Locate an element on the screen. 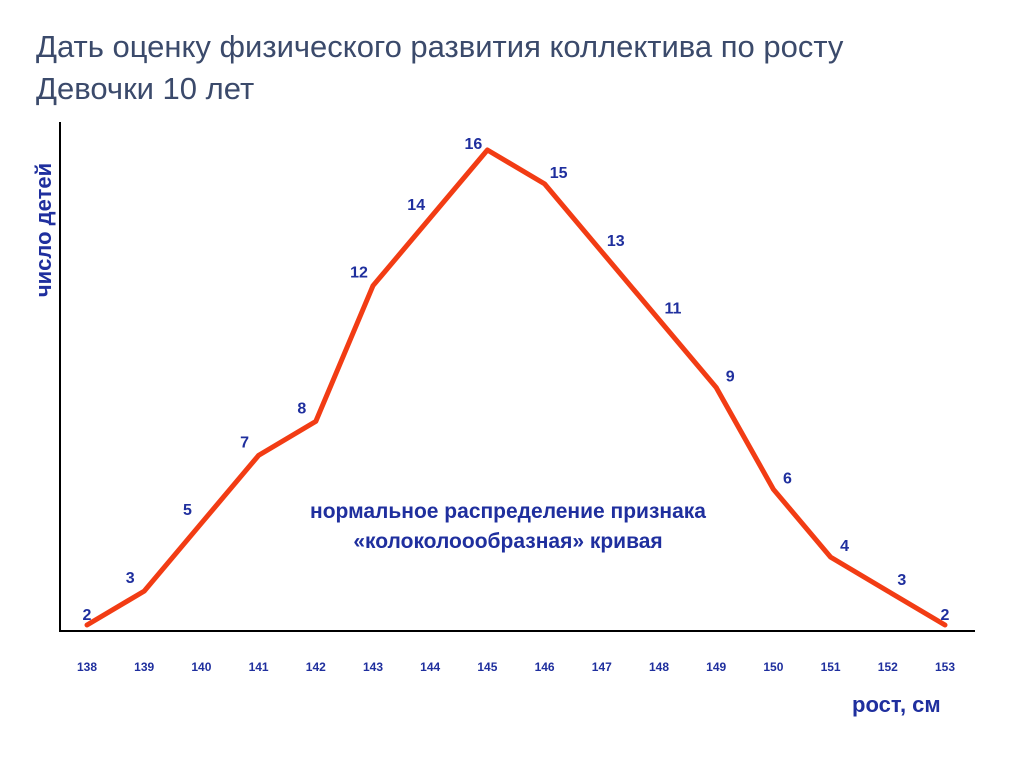 The image size is (1024, 767). data-label: 13 is located at coordinates (616, 241).